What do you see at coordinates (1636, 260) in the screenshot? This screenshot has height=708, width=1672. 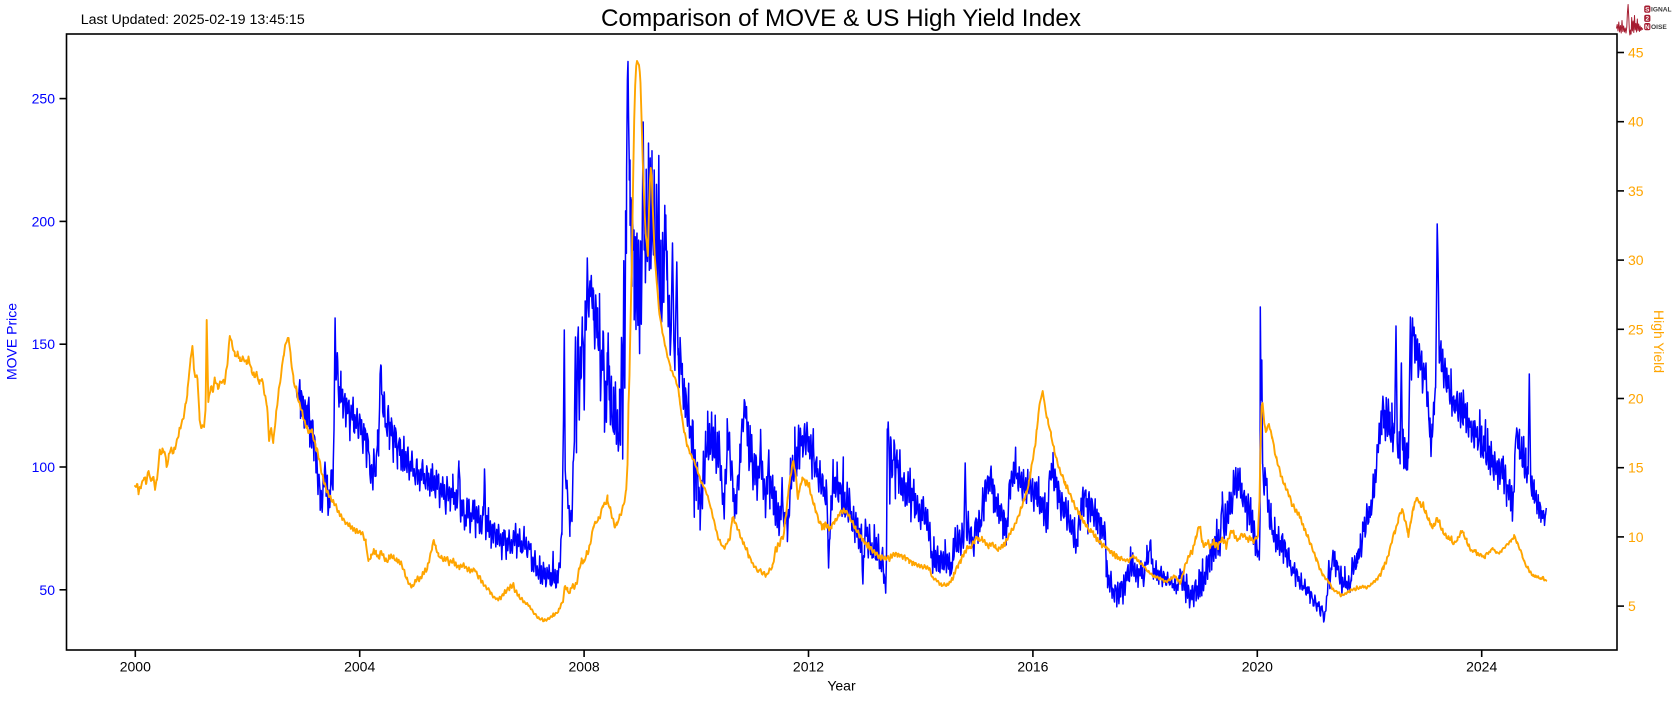 I see `svg-text: 30` at bounding box center [1636, 260].